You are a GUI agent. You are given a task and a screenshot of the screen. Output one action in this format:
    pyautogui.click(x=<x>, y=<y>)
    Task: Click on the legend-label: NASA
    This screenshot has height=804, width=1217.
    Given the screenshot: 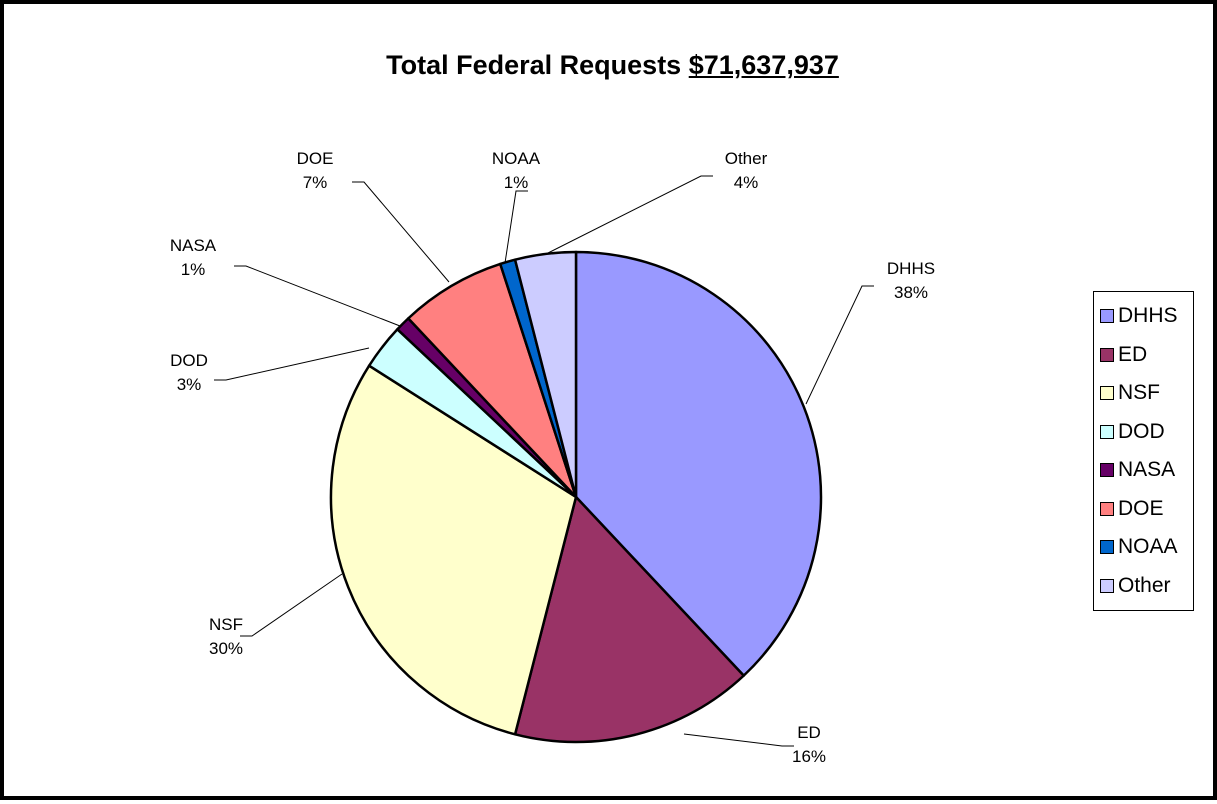 What is the action you would take?
    pyautogui.click(x=1147, y=470)
    